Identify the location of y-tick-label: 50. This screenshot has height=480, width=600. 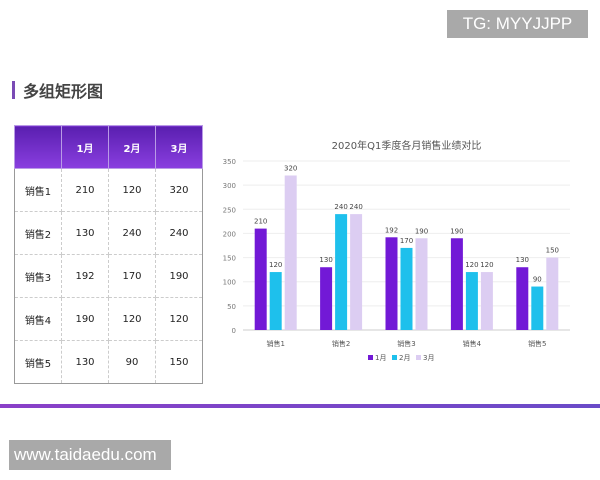
(231, 307).